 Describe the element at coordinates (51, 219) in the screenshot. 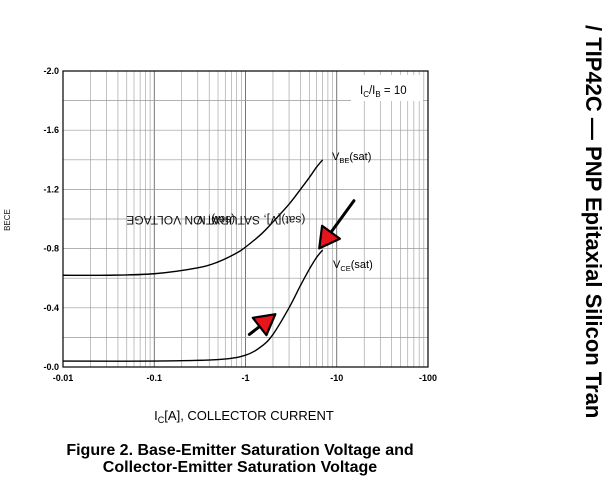

I see `y-tick-labels: -0.0 -0.4 -0.8 -1.2 -1.6 -2.0` at that location.